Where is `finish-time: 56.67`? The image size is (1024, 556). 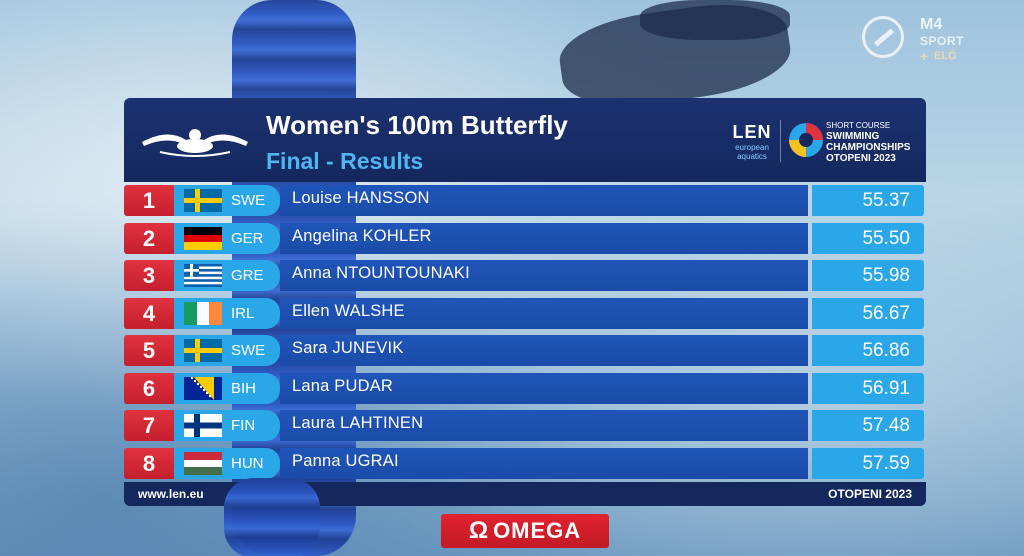 finish-time: 56.67 is located at coordinates (886, 313).